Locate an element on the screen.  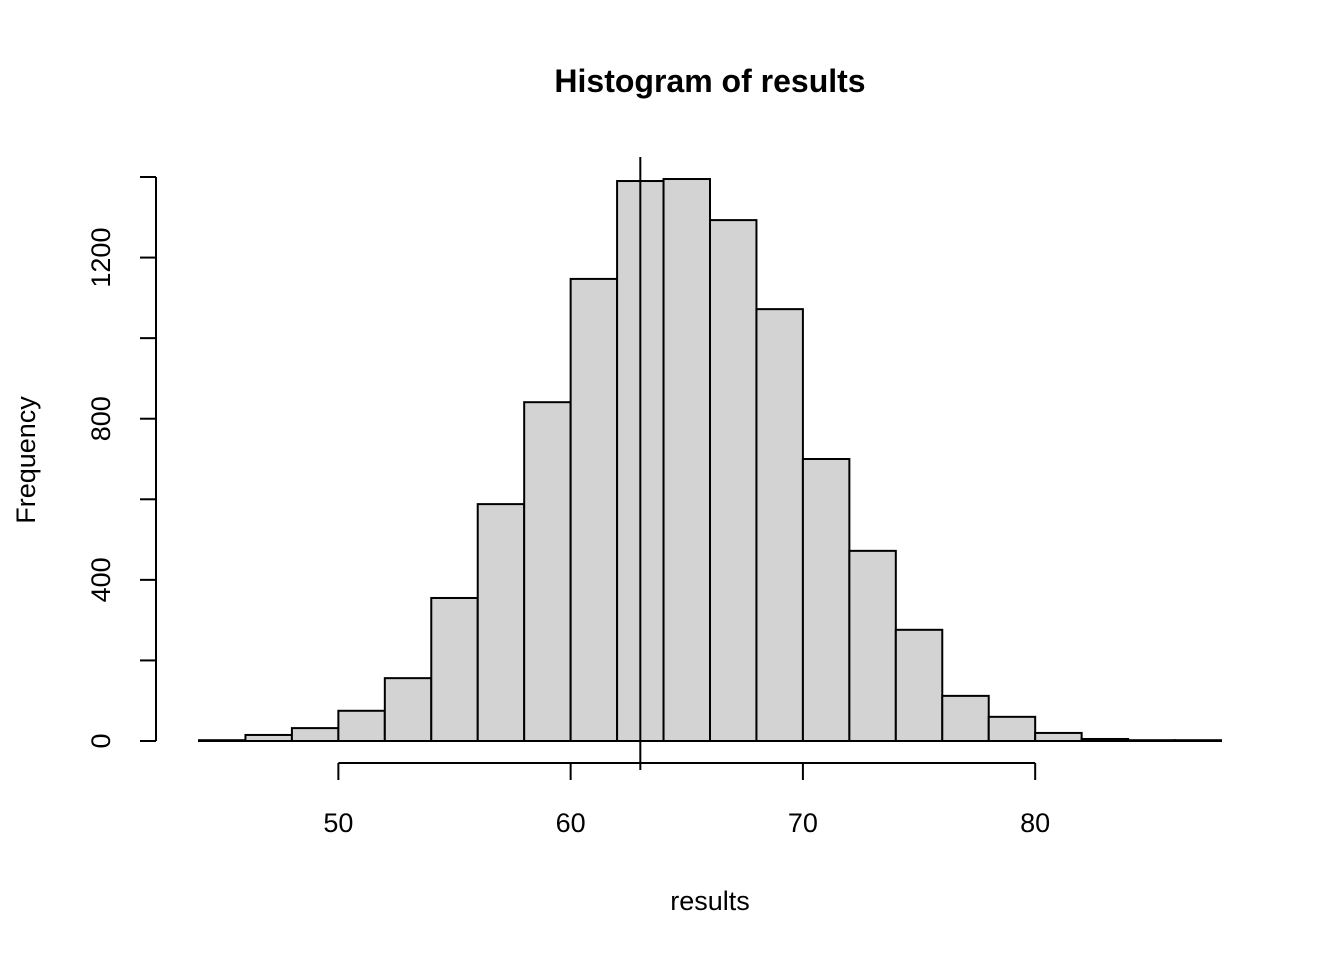
y-tick-label: 800 is located at coordinates (101, 418).